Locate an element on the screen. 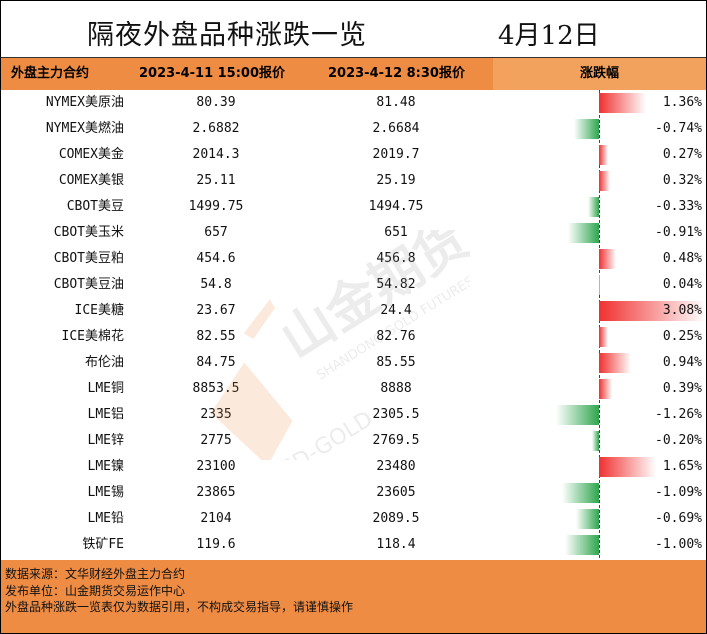 The height and width of the screenshot is (634, 707). row-curr-price: 118.4 is located at coordinates (396, 544).